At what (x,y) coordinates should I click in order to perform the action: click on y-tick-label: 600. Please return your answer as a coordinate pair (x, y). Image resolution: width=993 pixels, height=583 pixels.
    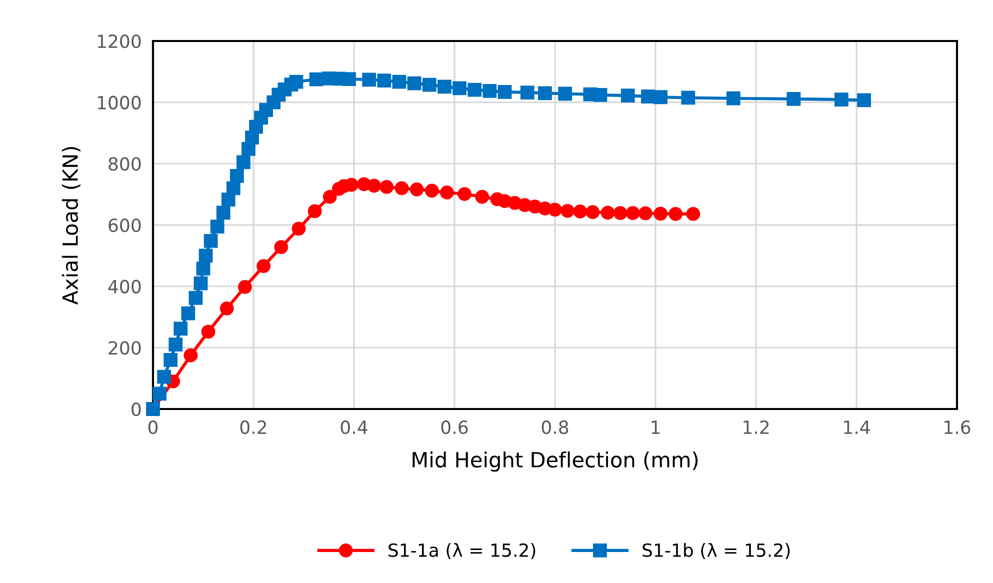
    Looking at the image, I should click on (124, 225).